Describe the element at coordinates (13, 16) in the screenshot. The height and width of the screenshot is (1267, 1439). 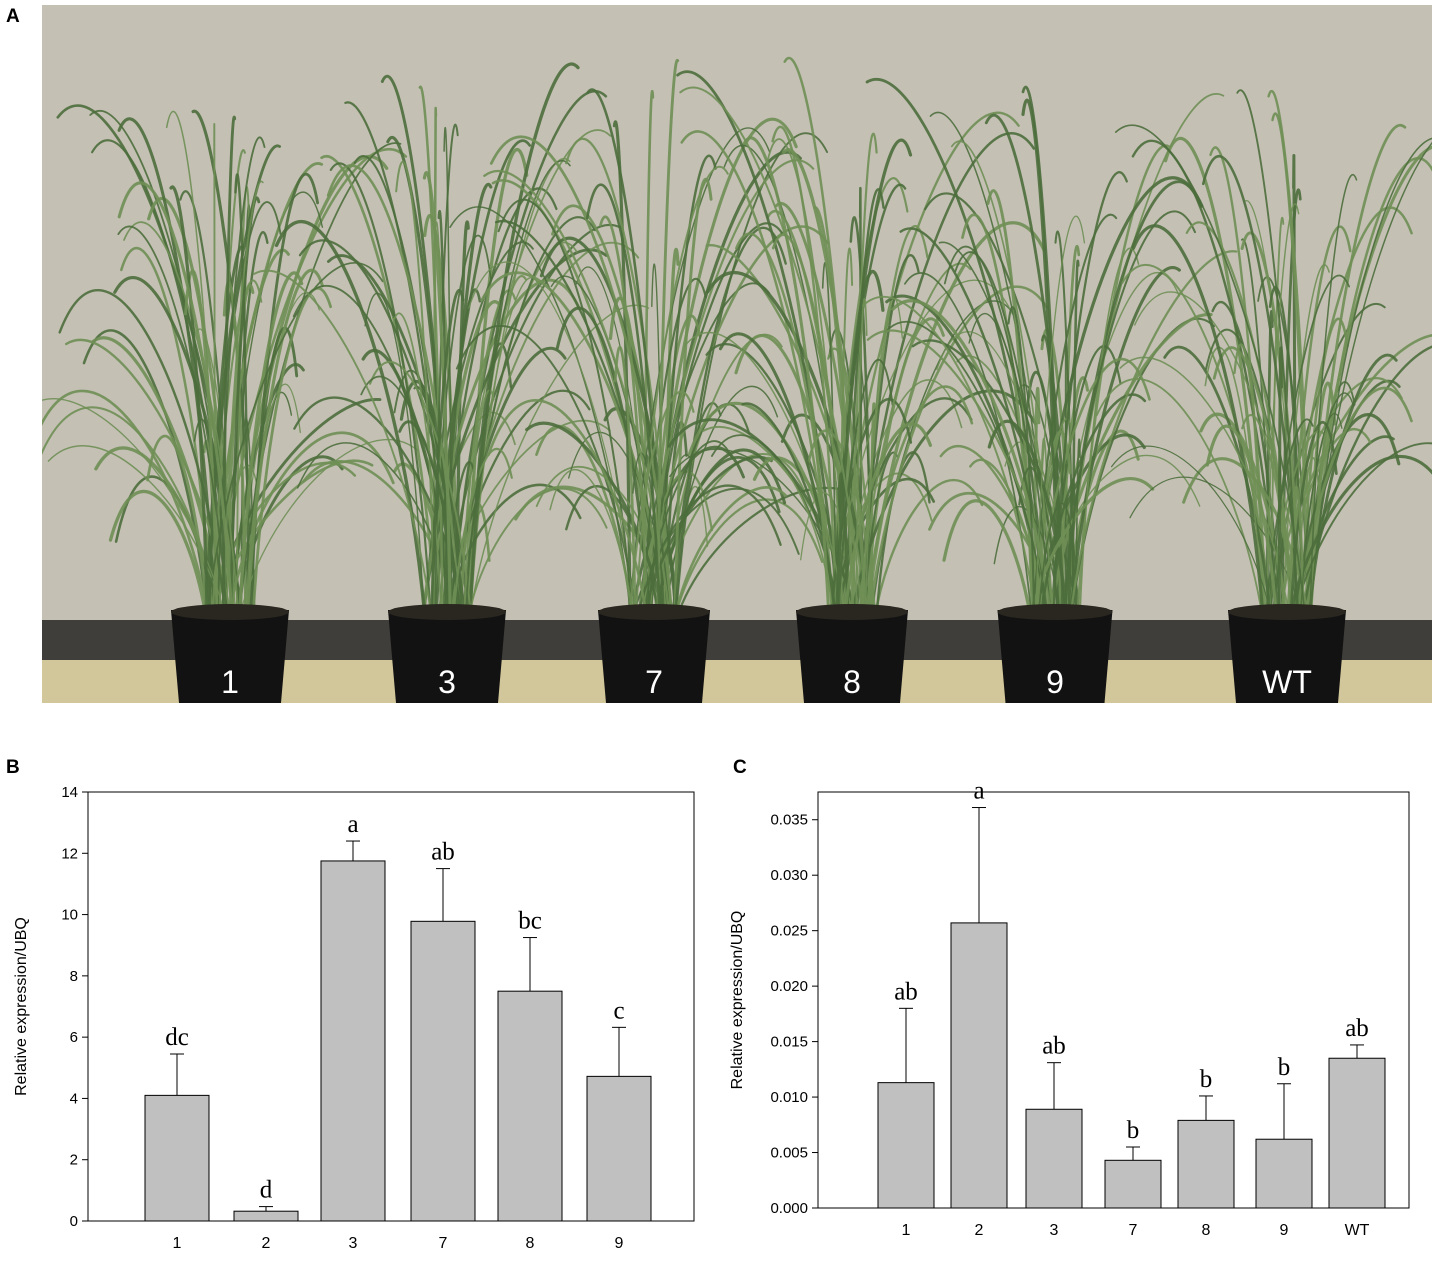
I see `panel-label-a: A` at that location.